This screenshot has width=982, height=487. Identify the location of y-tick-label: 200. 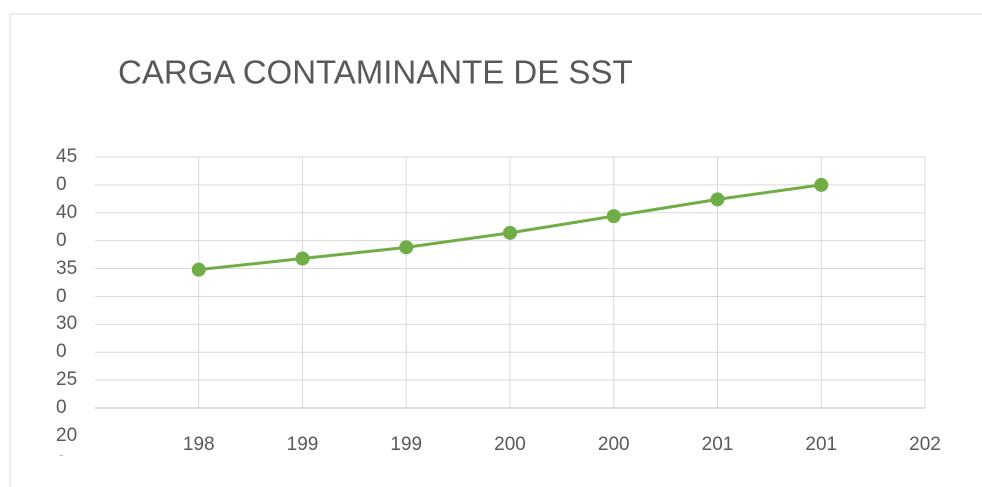
(67, 440).